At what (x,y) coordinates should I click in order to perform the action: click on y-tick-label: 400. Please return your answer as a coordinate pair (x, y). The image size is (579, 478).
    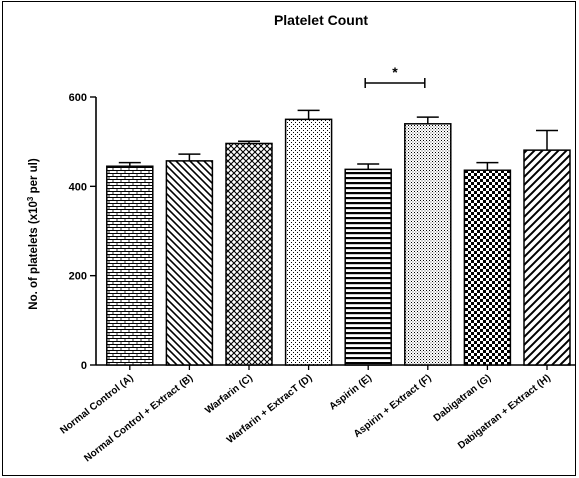
    Looking at the image, I should click on (78, 187).